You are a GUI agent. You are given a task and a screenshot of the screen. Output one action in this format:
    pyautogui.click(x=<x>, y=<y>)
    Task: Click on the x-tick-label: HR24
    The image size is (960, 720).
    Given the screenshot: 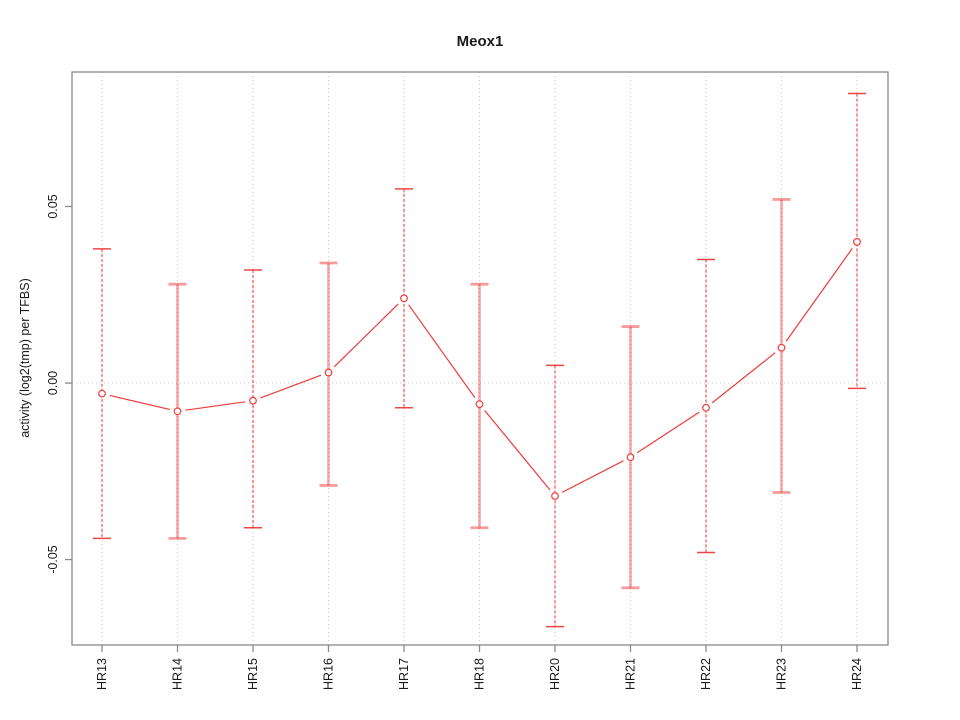 What is the action you would take?
    pyautogui.click(x=857, y=674)
    